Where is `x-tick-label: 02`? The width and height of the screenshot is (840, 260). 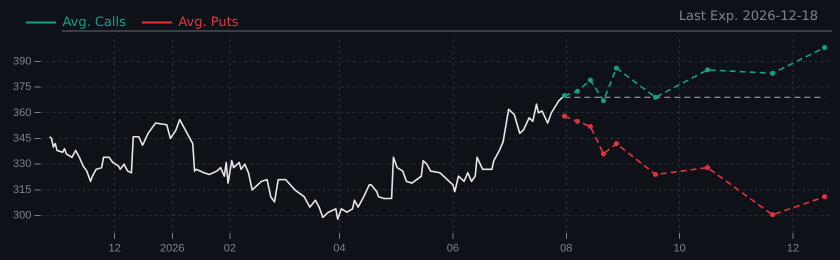 x-tick-label: 02 is located at coordinates (230, 248).